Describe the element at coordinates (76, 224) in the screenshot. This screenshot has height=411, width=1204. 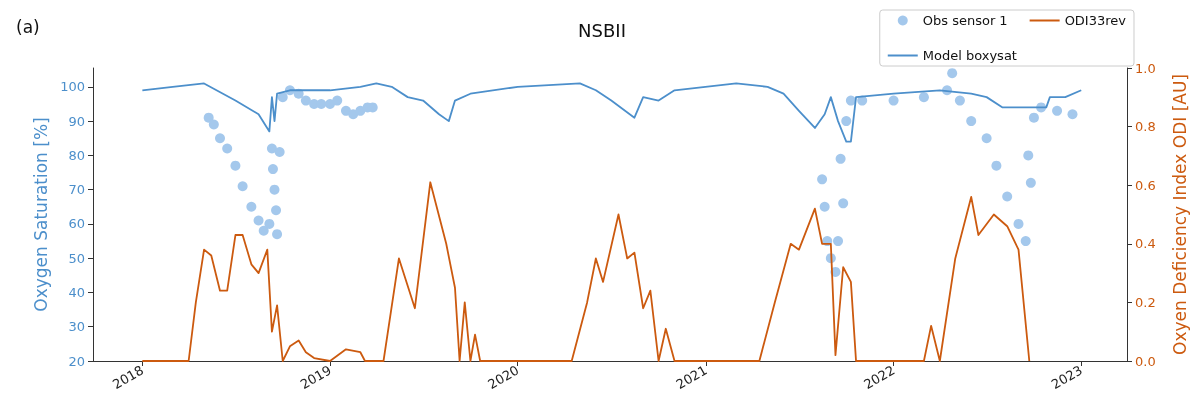
I see `y-tick-label: 60` at that location.